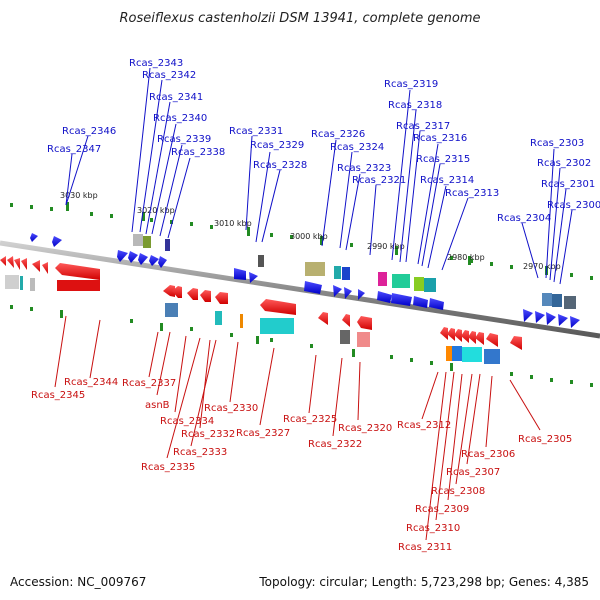 Image resolution: width=600 pixels, height=600 pixels. Describe the element at coordinates (440, 138) in the screenshot. I see `gene-label-rcas-2316: Rcas_2316` at that location.